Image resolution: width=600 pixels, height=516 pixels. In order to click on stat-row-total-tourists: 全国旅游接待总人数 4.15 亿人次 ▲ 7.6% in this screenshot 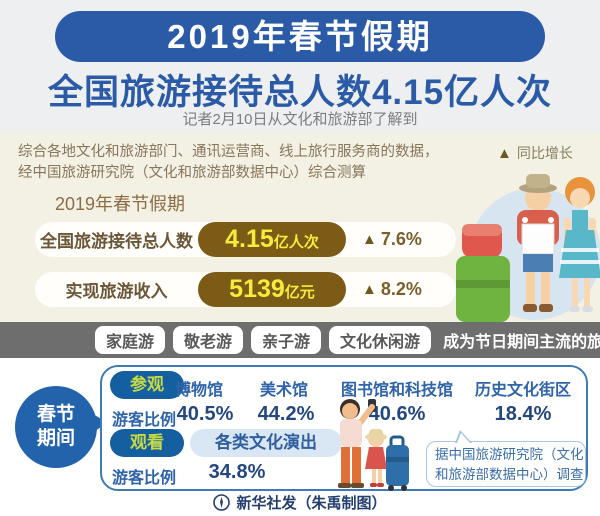, I will do `click(245, 239)`.